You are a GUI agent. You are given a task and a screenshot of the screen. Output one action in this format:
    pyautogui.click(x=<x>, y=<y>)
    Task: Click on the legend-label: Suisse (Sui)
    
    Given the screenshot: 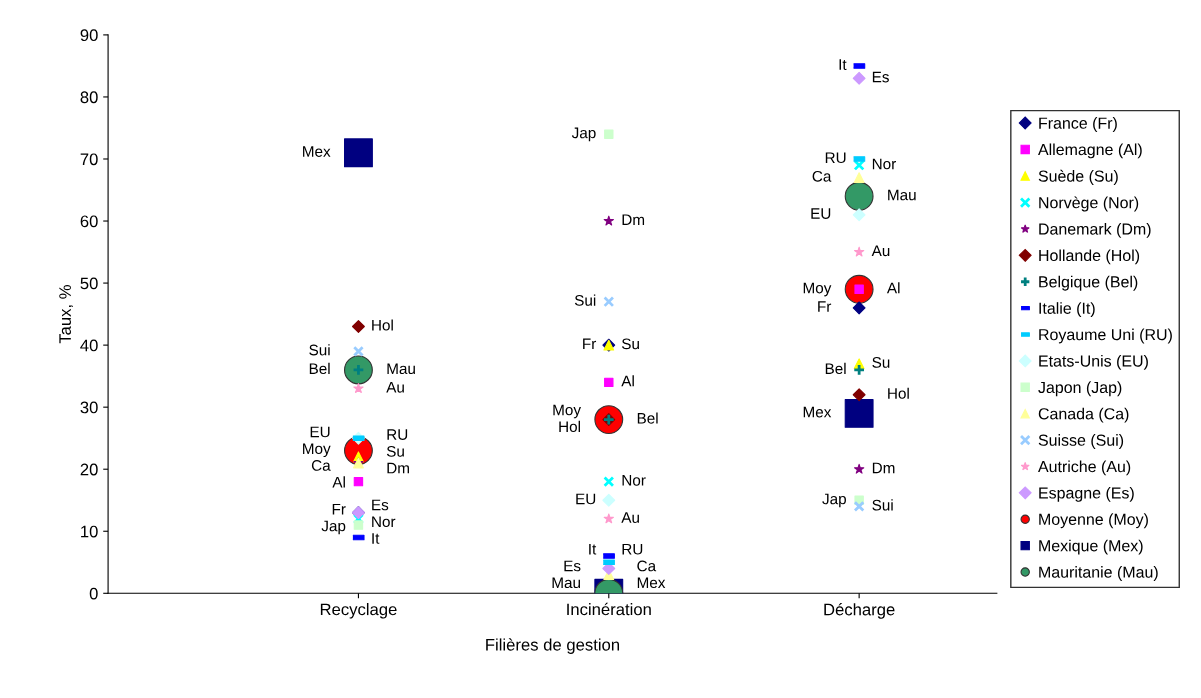 What is the action you would take?
    pyautogui.click(x=1081, y=441)
    